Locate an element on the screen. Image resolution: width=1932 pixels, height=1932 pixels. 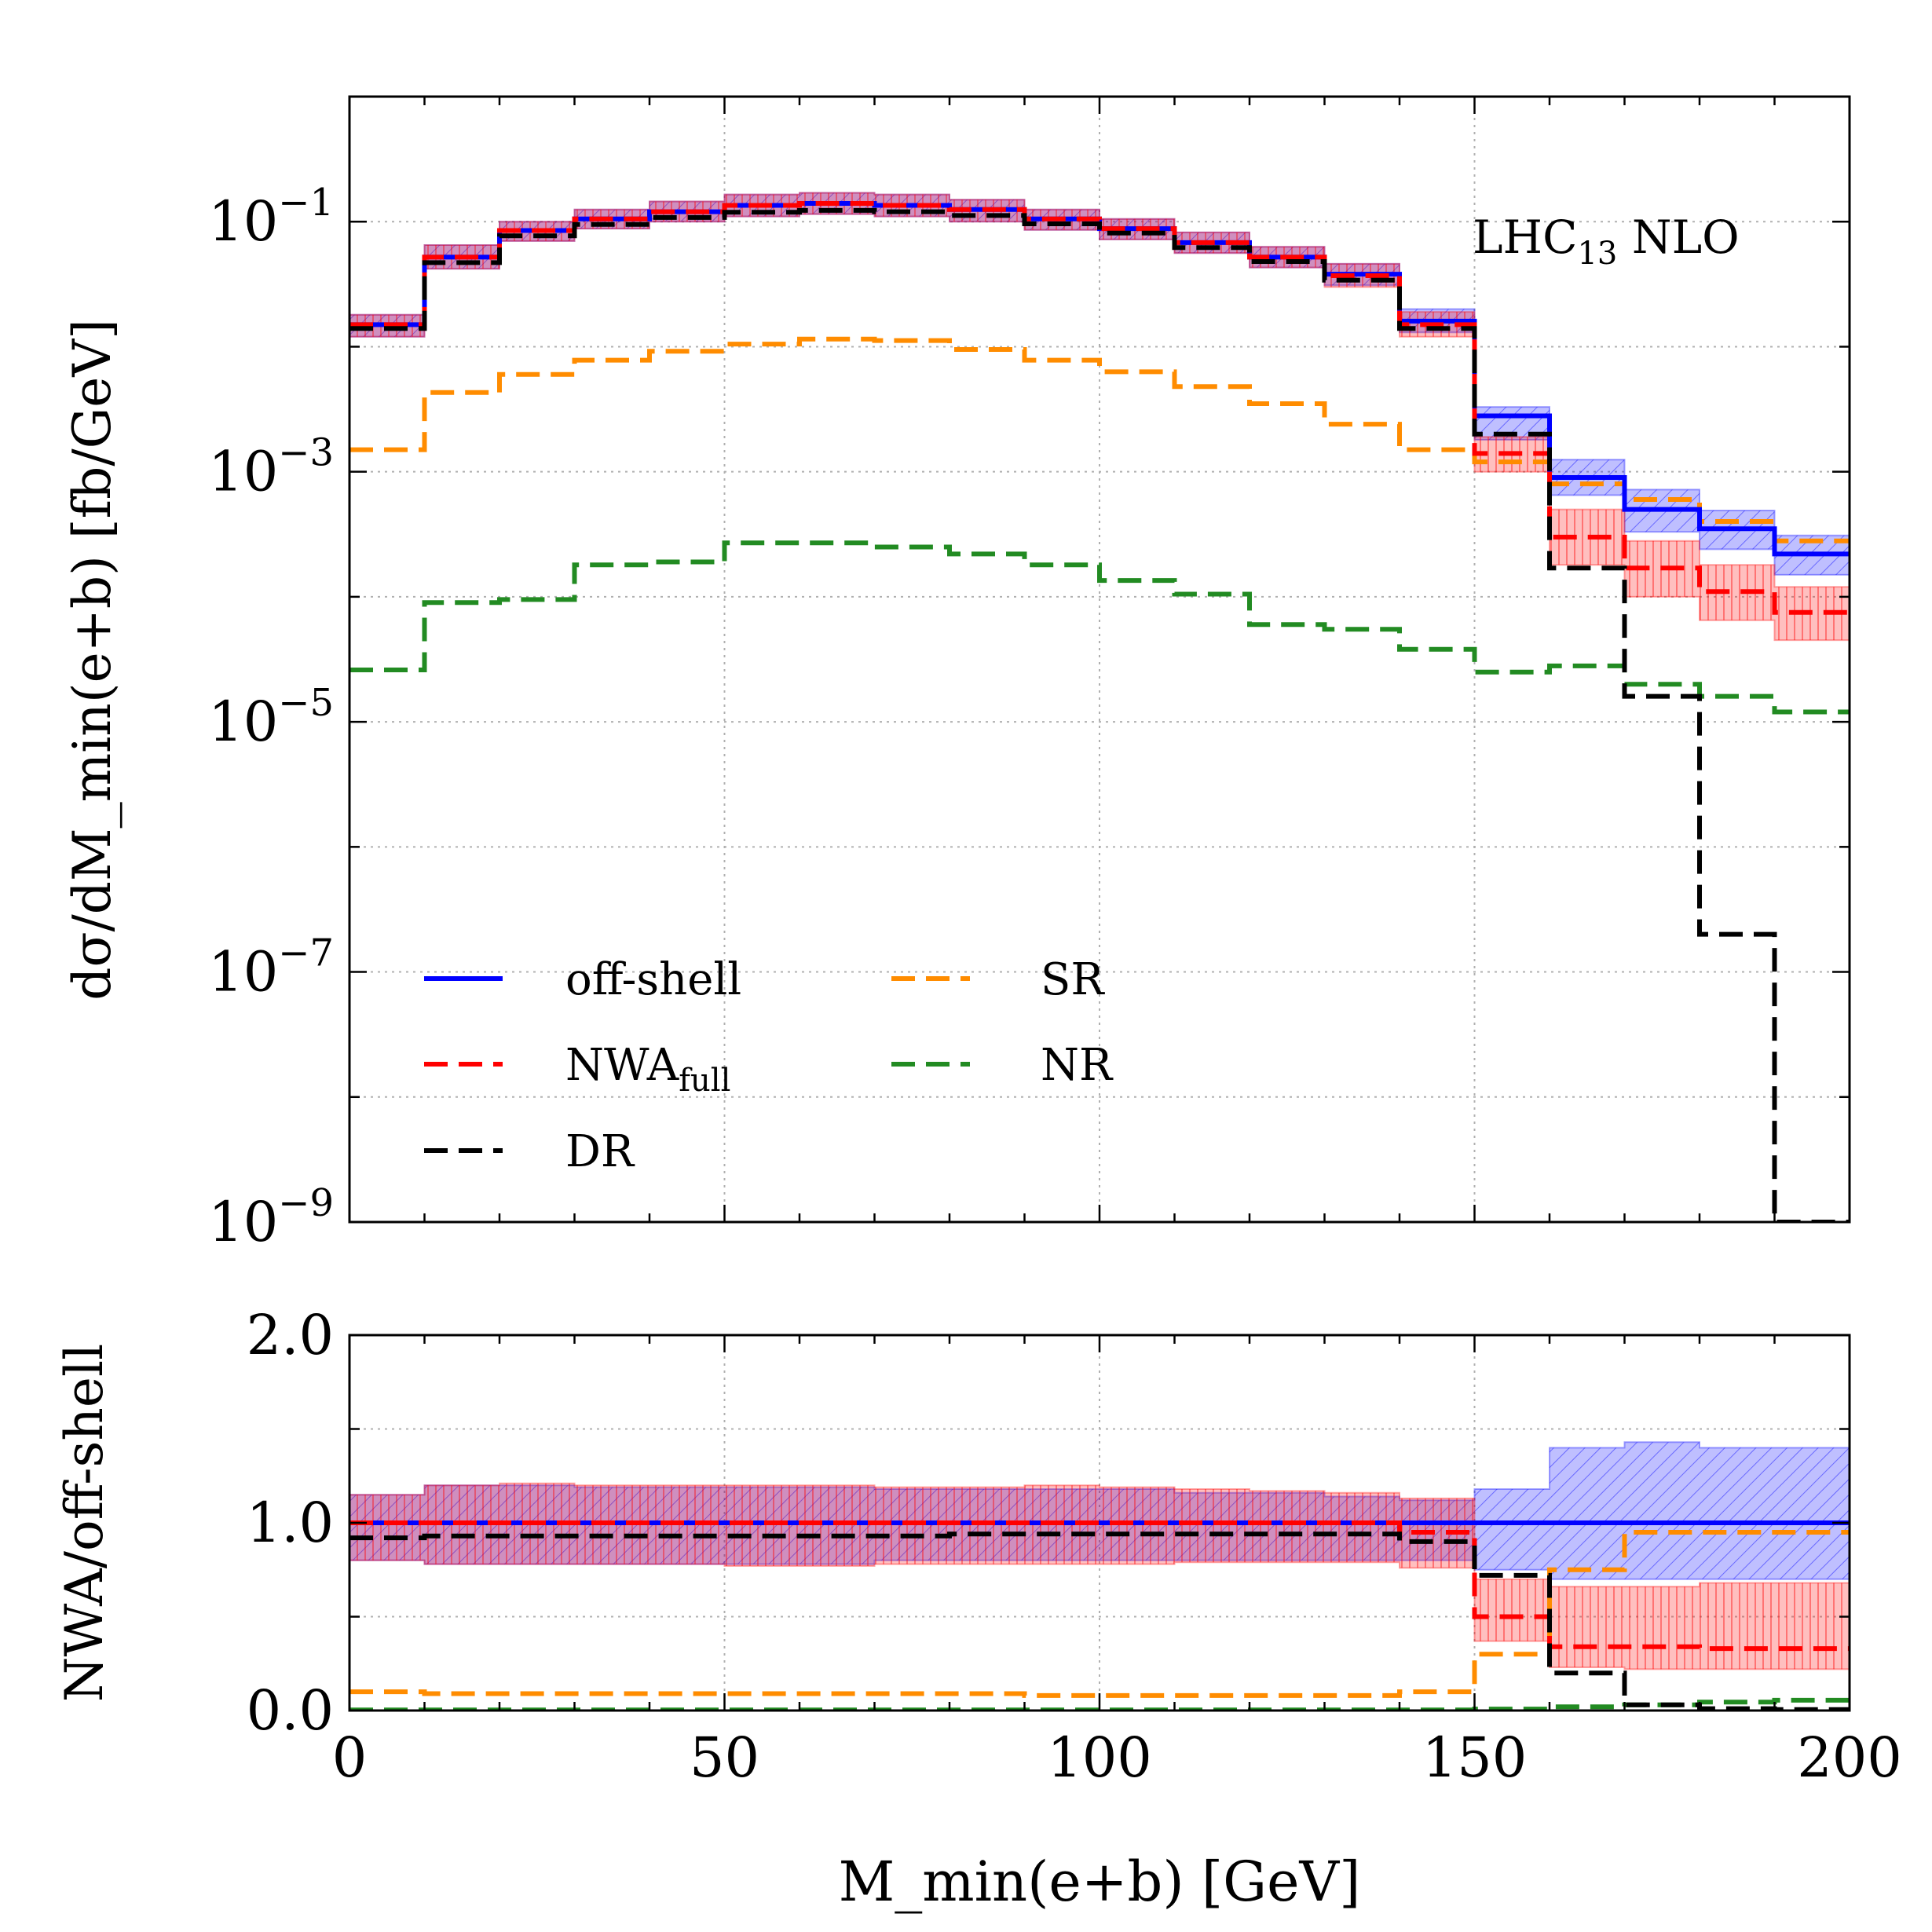
y-tick-label: 1.0 is located at coordinates (291, 1523).